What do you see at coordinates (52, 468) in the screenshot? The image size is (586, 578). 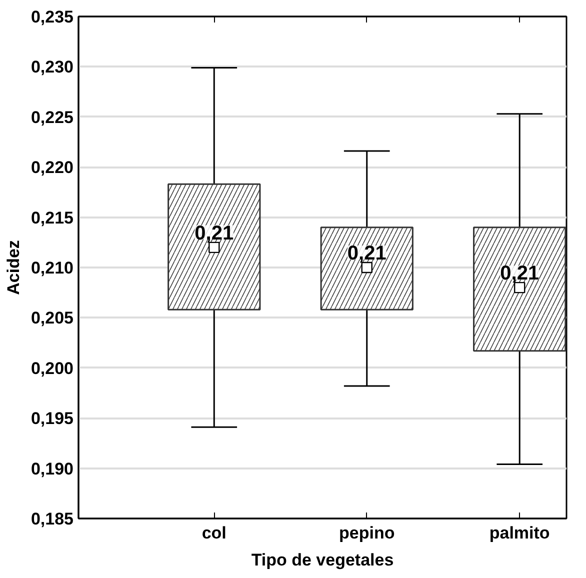 I see `y-tick-label: 0,190` at bounding box center [52, 468].